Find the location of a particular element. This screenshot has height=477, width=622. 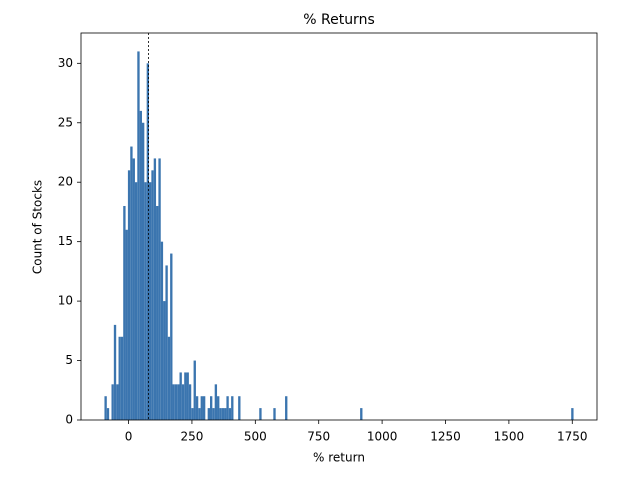

y-tick-label: 15 is located at coordinates (65, 241).